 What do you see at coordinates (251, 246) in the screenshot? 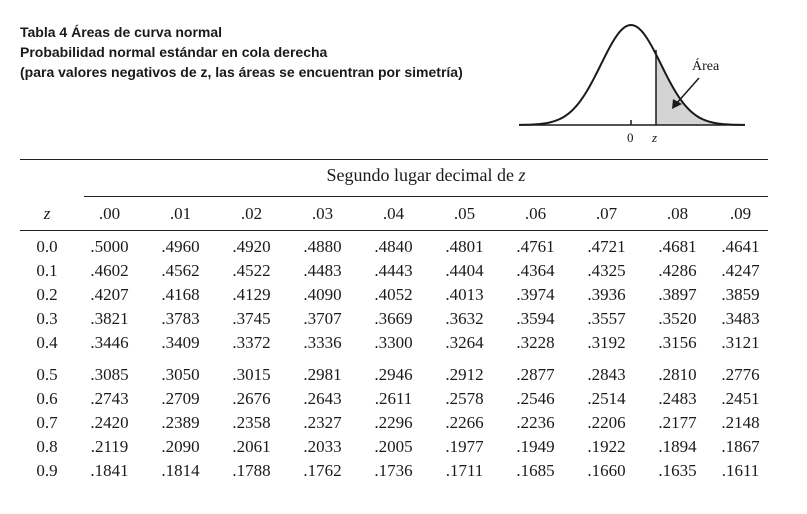
I see `probability-cell: .4920` at bounding box center [251, 246].